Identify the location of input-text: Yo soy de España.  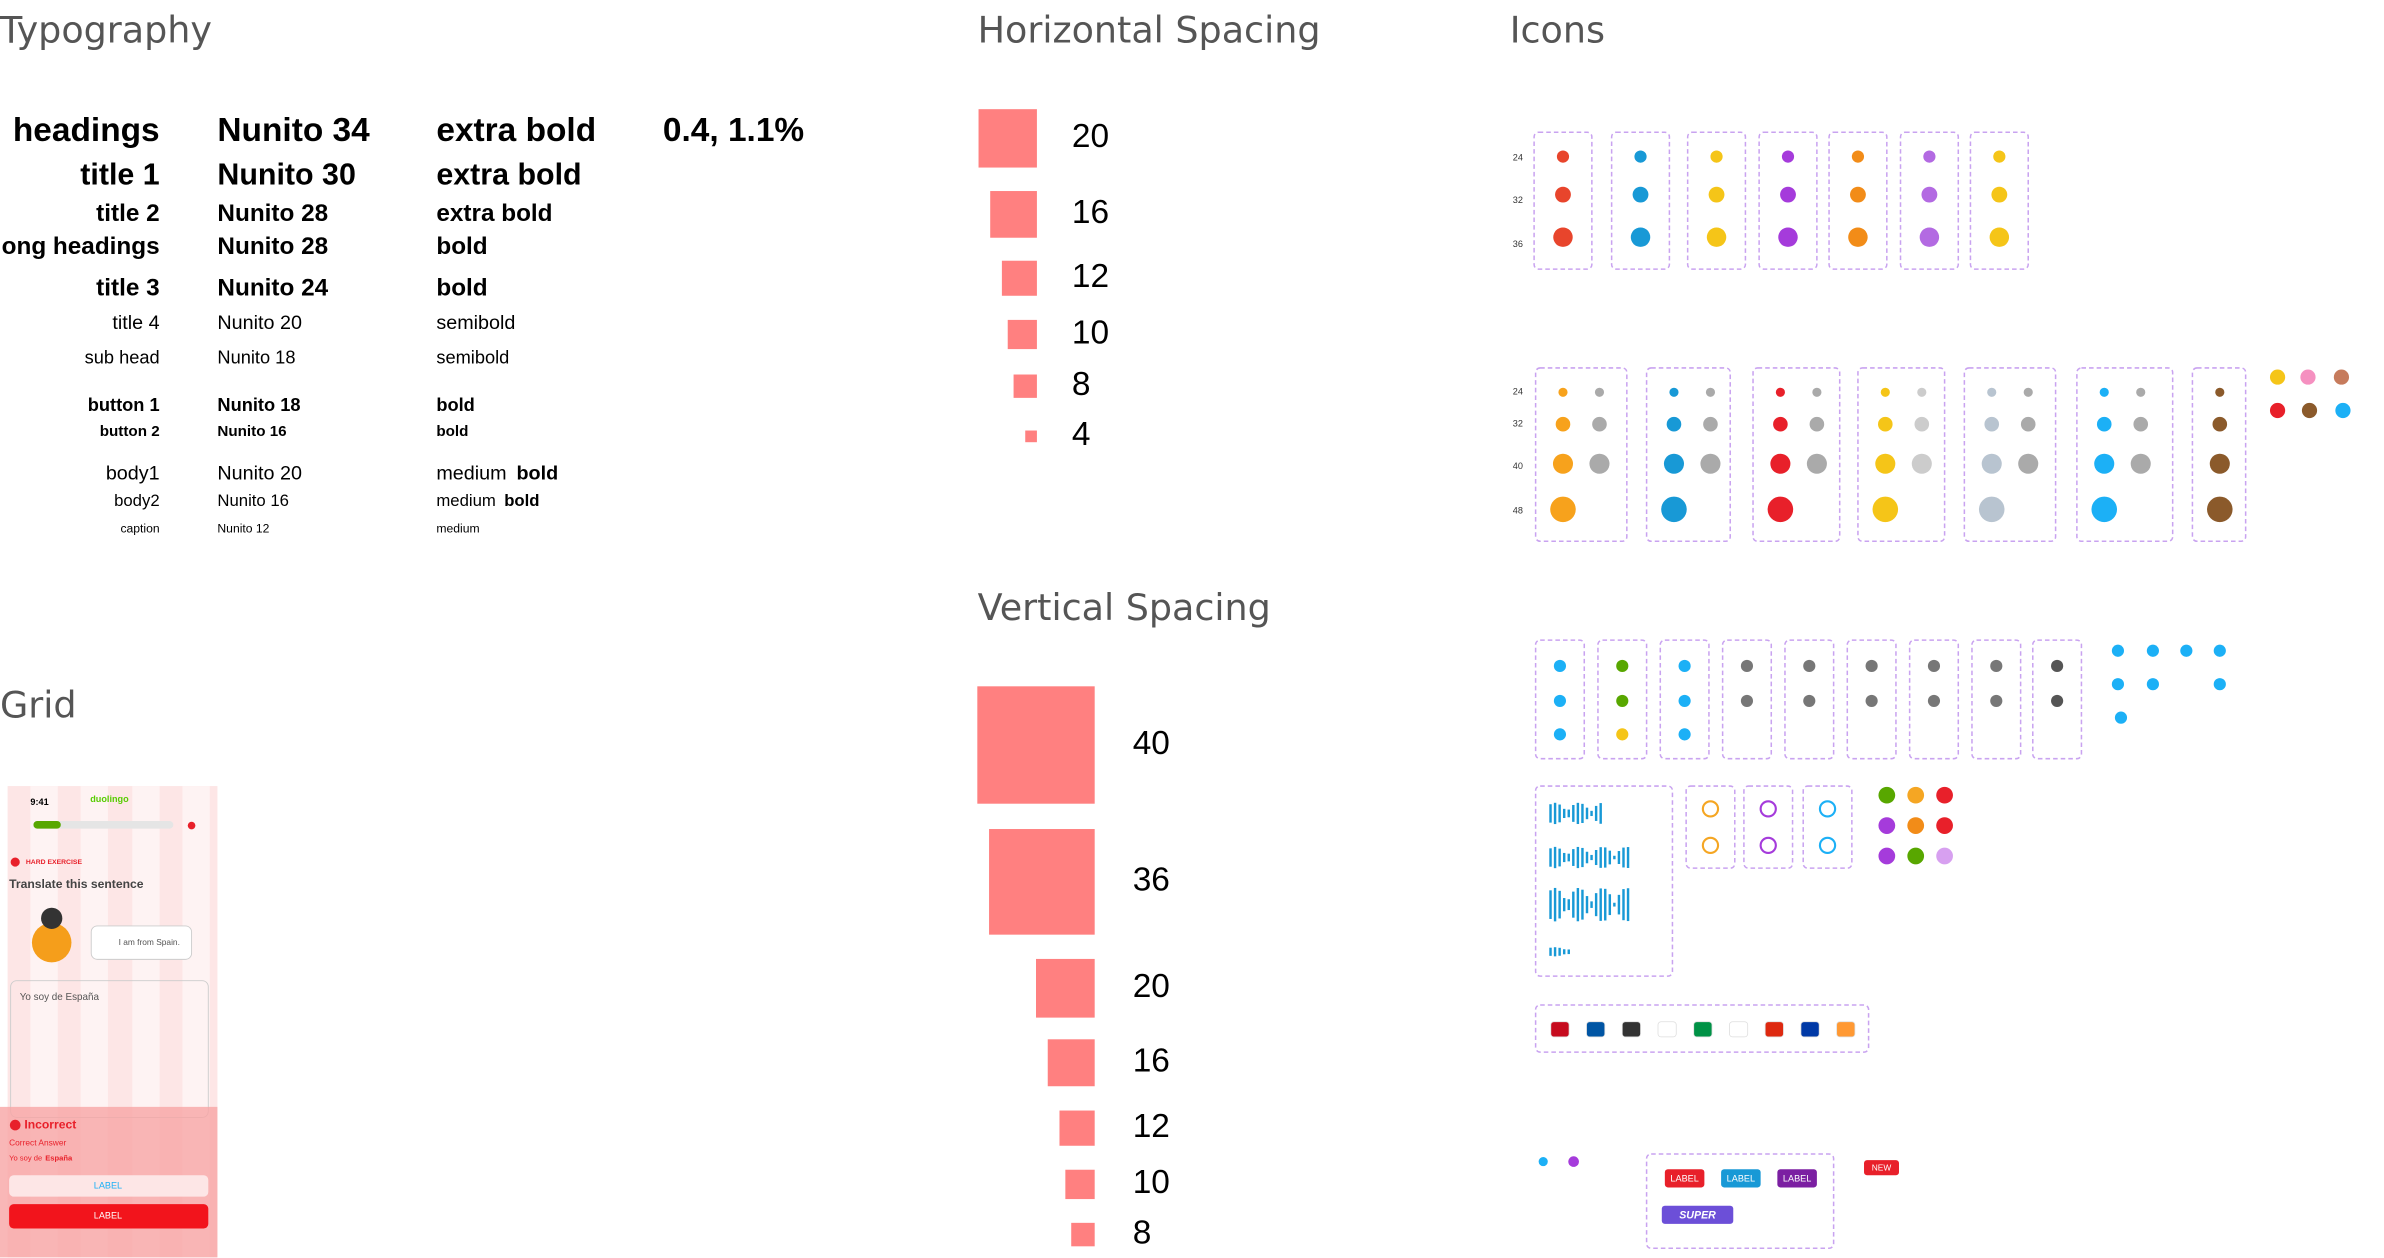
(60, 997).